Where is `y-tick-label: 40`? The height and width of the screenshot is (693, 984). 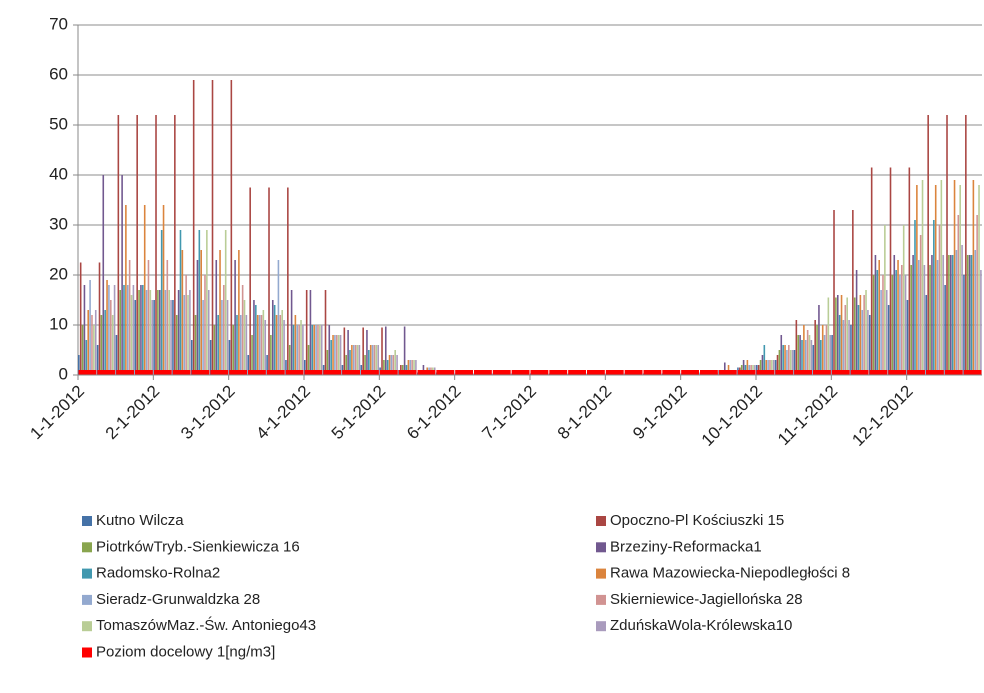 y-tick-label: 40 is located at coordinates (58, 173).